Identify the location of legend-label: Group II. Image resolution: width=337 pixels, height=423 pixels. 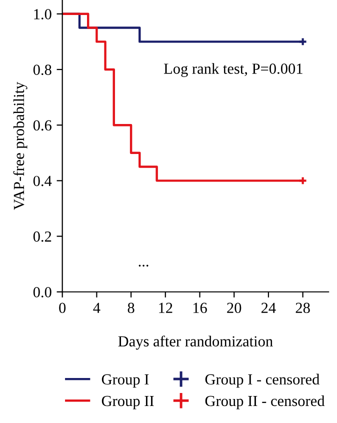
(128, 403).